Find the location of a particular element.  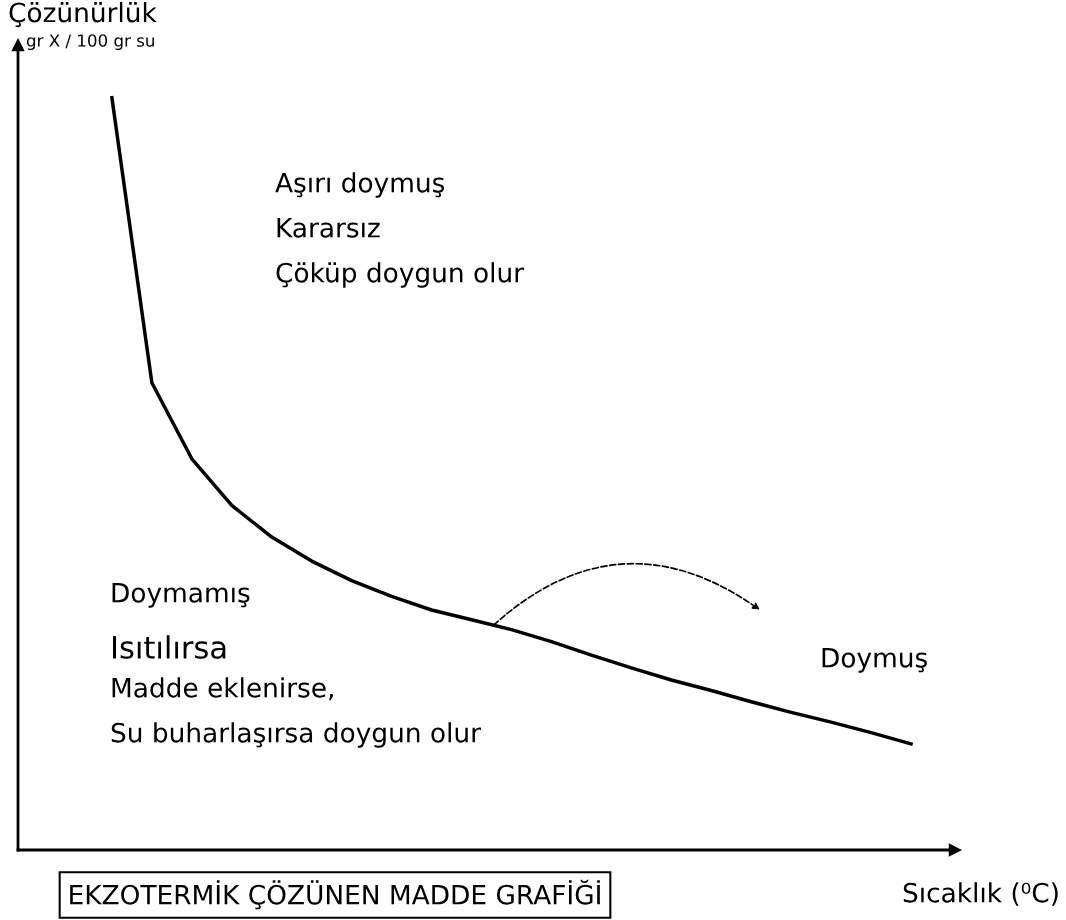

annotation: Kararsız is located at coordinates (328, 228).